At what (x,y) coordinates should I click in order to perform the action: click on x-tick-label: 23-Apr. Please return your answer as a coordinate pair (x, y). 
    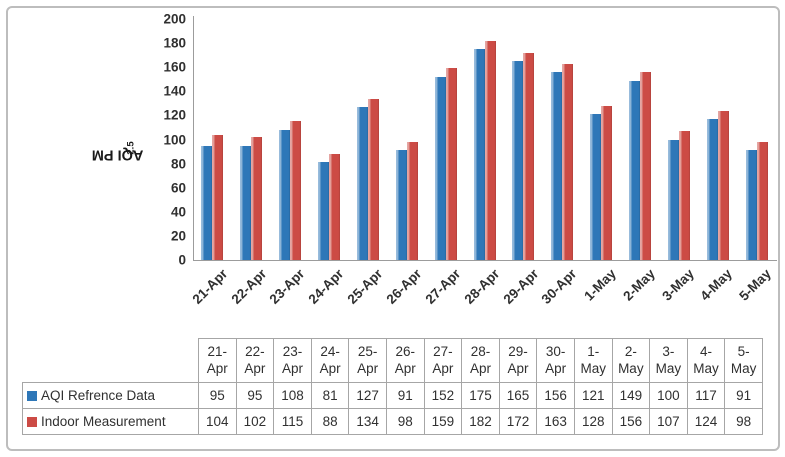
    Looking at the image, I should click on (287, 286).